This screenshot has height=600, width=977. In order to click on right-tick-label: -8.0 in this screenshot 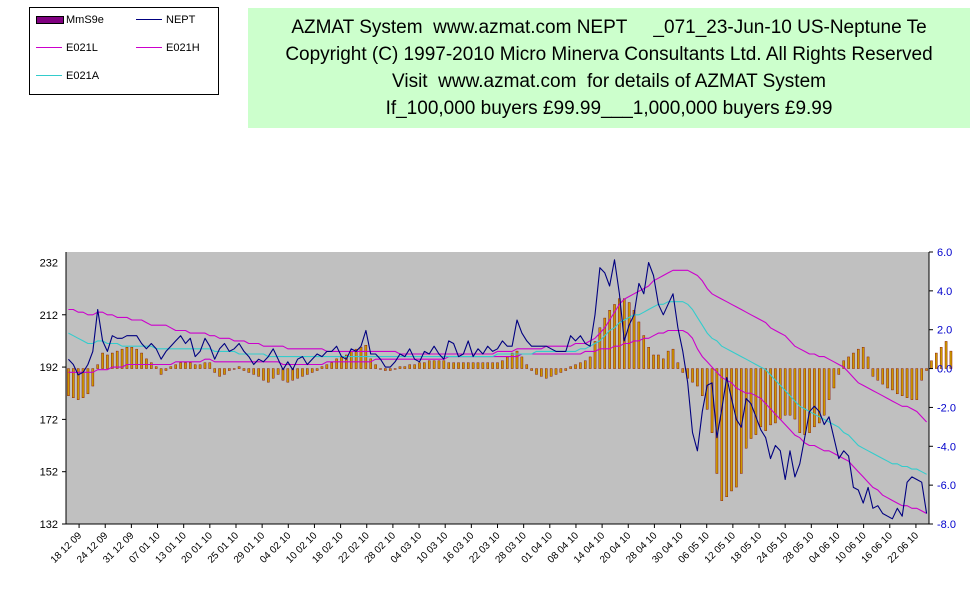, I will do `click(946, 525)`.